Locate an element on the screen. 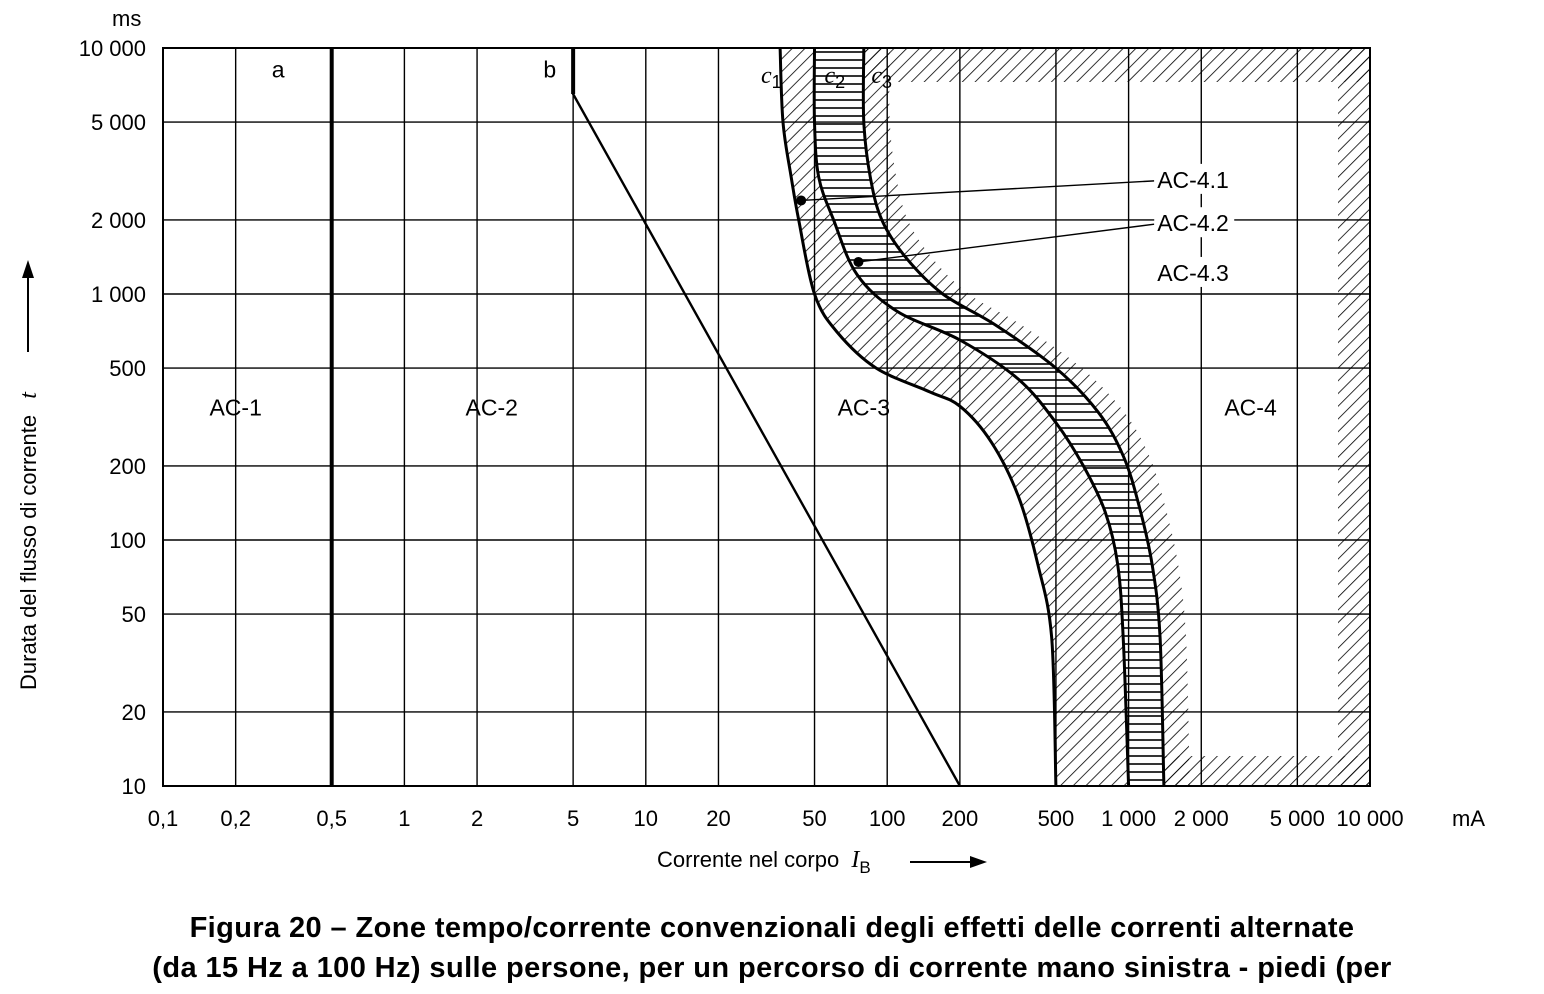 The height and width of the screenshot is (994, 1544). x-tick-label: 1 is located at coordinates (404, 818).